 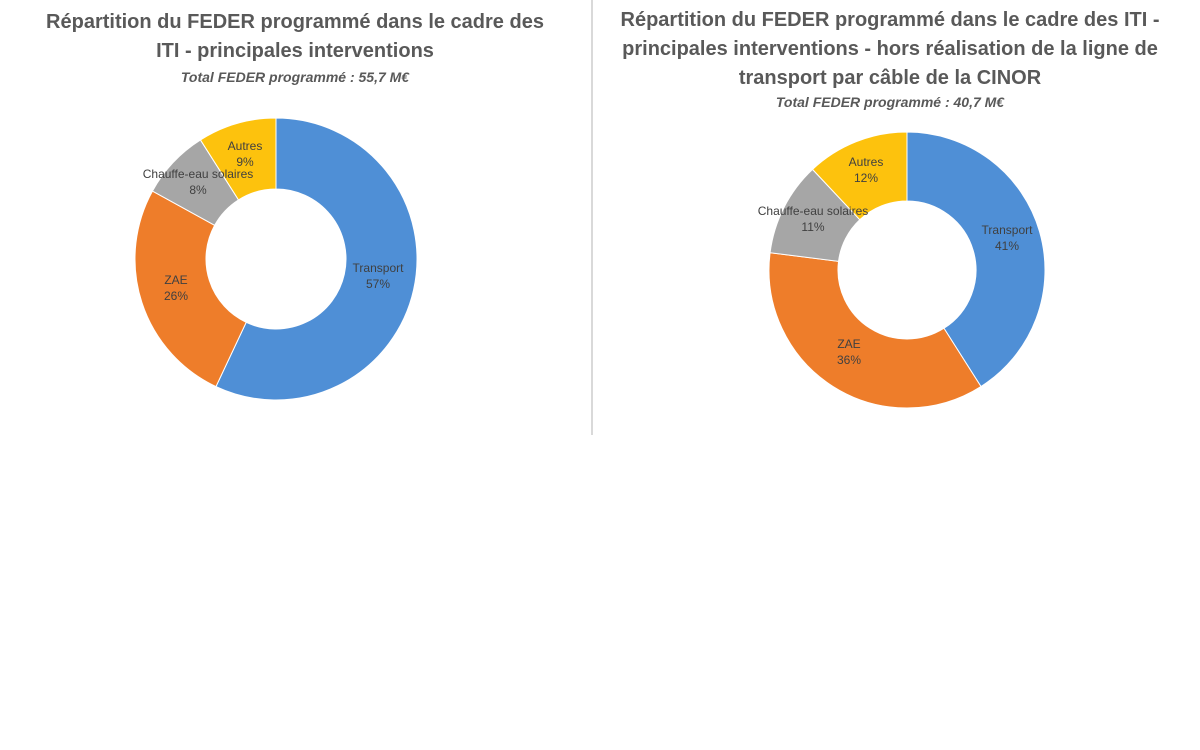 I want to click on slice-value-label: 41%, so click(x=1007, y=246).